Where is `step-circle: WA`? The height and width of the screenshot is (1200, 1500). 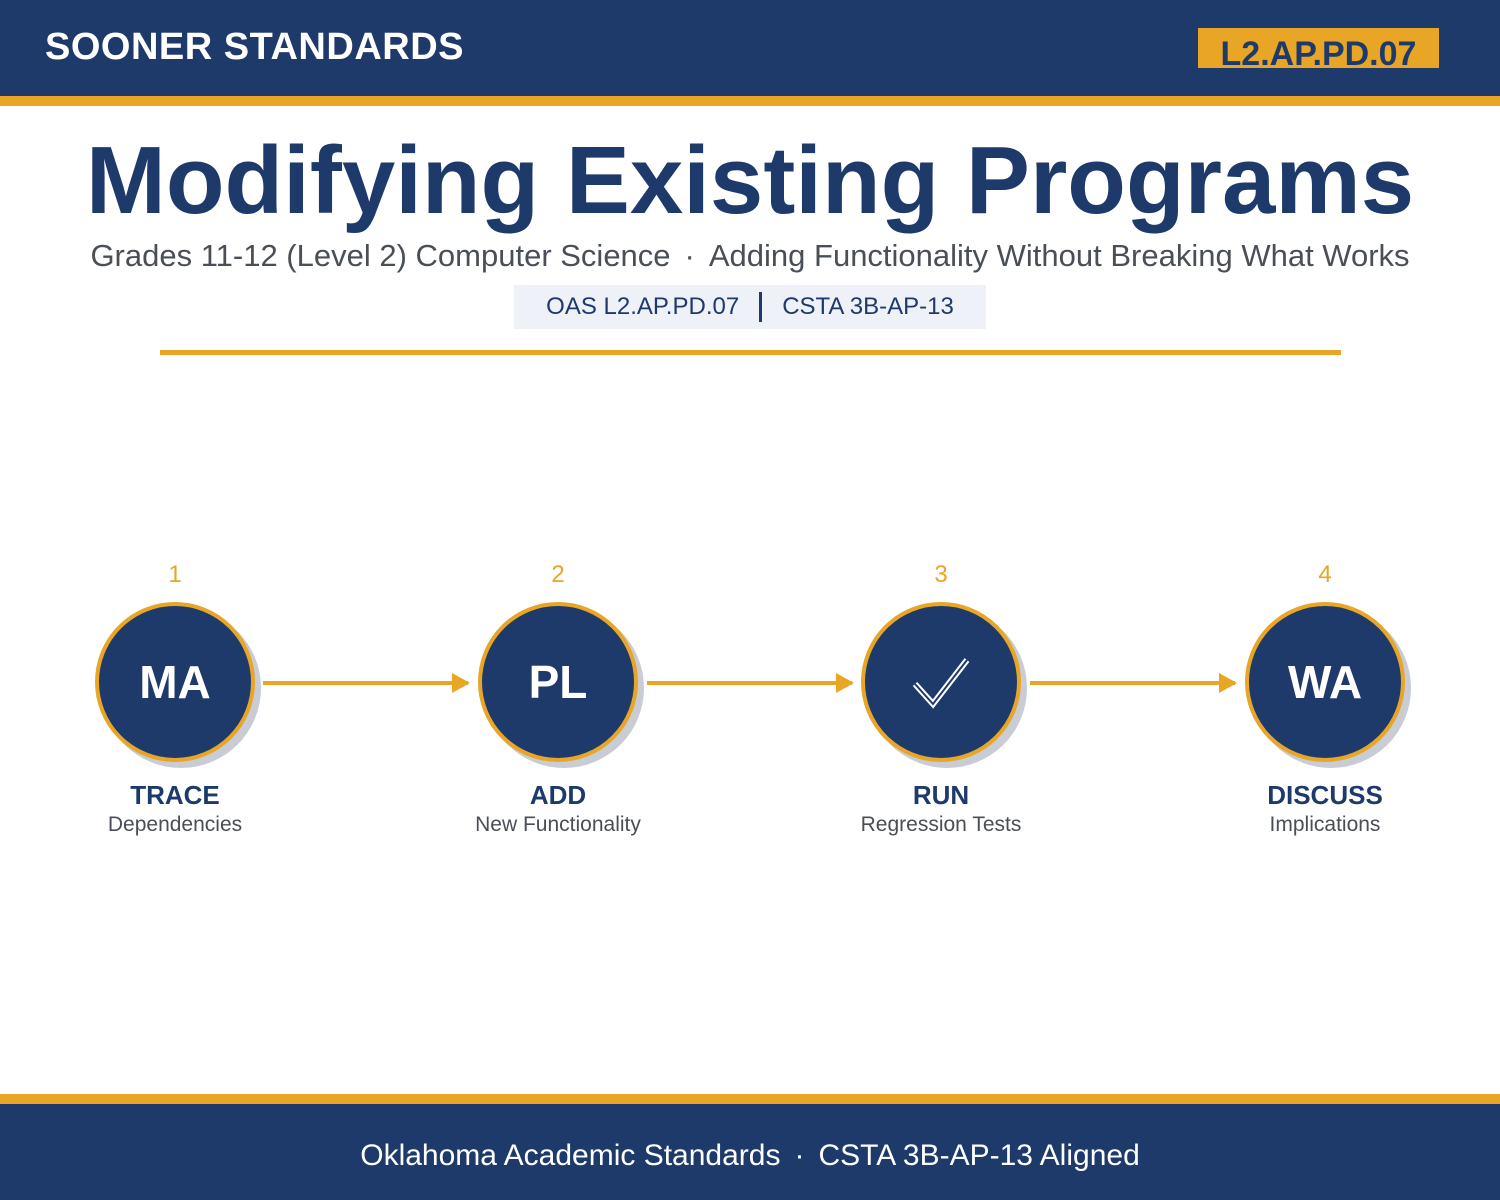 step-circle: WA is located at coordinates (1328, 685).